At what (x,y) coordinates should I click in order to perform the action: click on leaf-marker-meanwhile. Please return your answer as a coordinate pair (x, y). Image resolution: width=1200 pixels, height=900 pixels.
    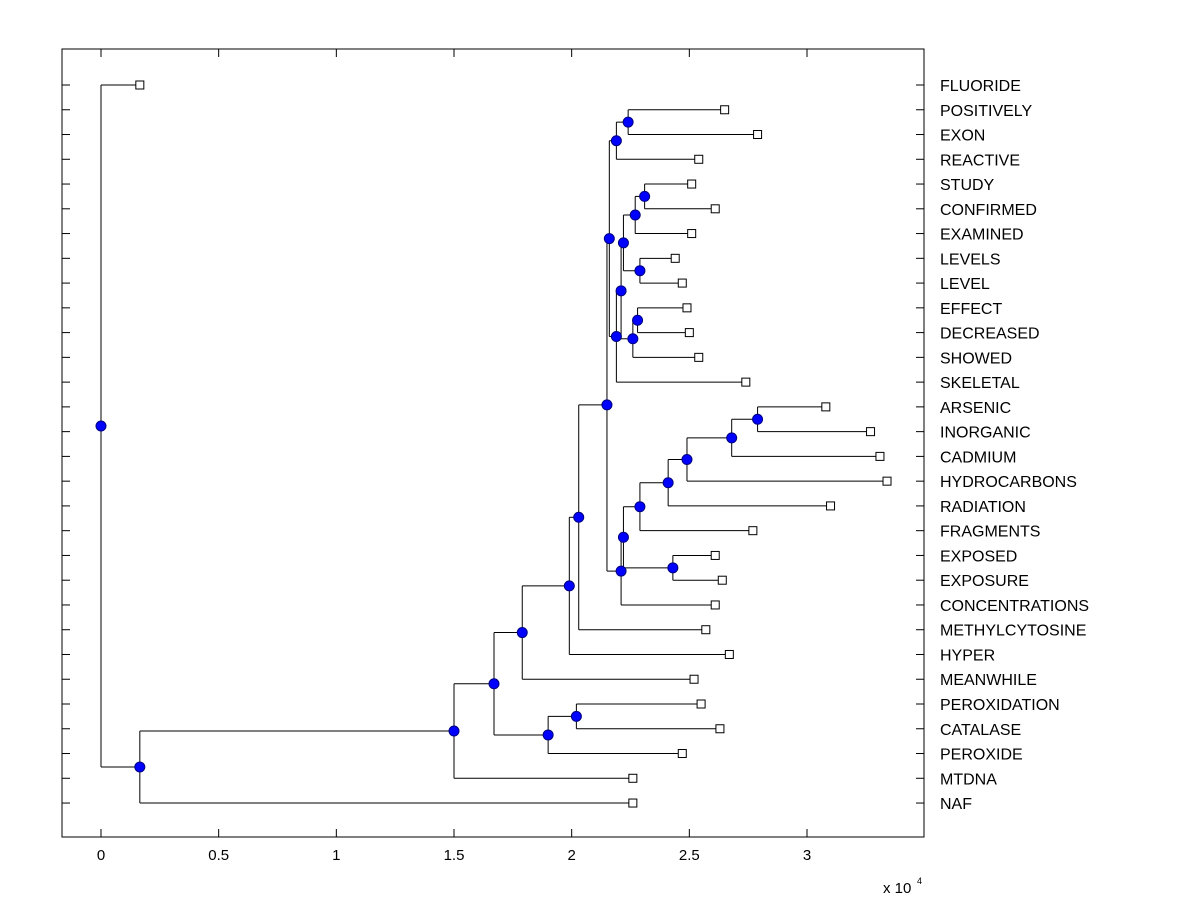
    Looking at the image, I should click on (694, 679).